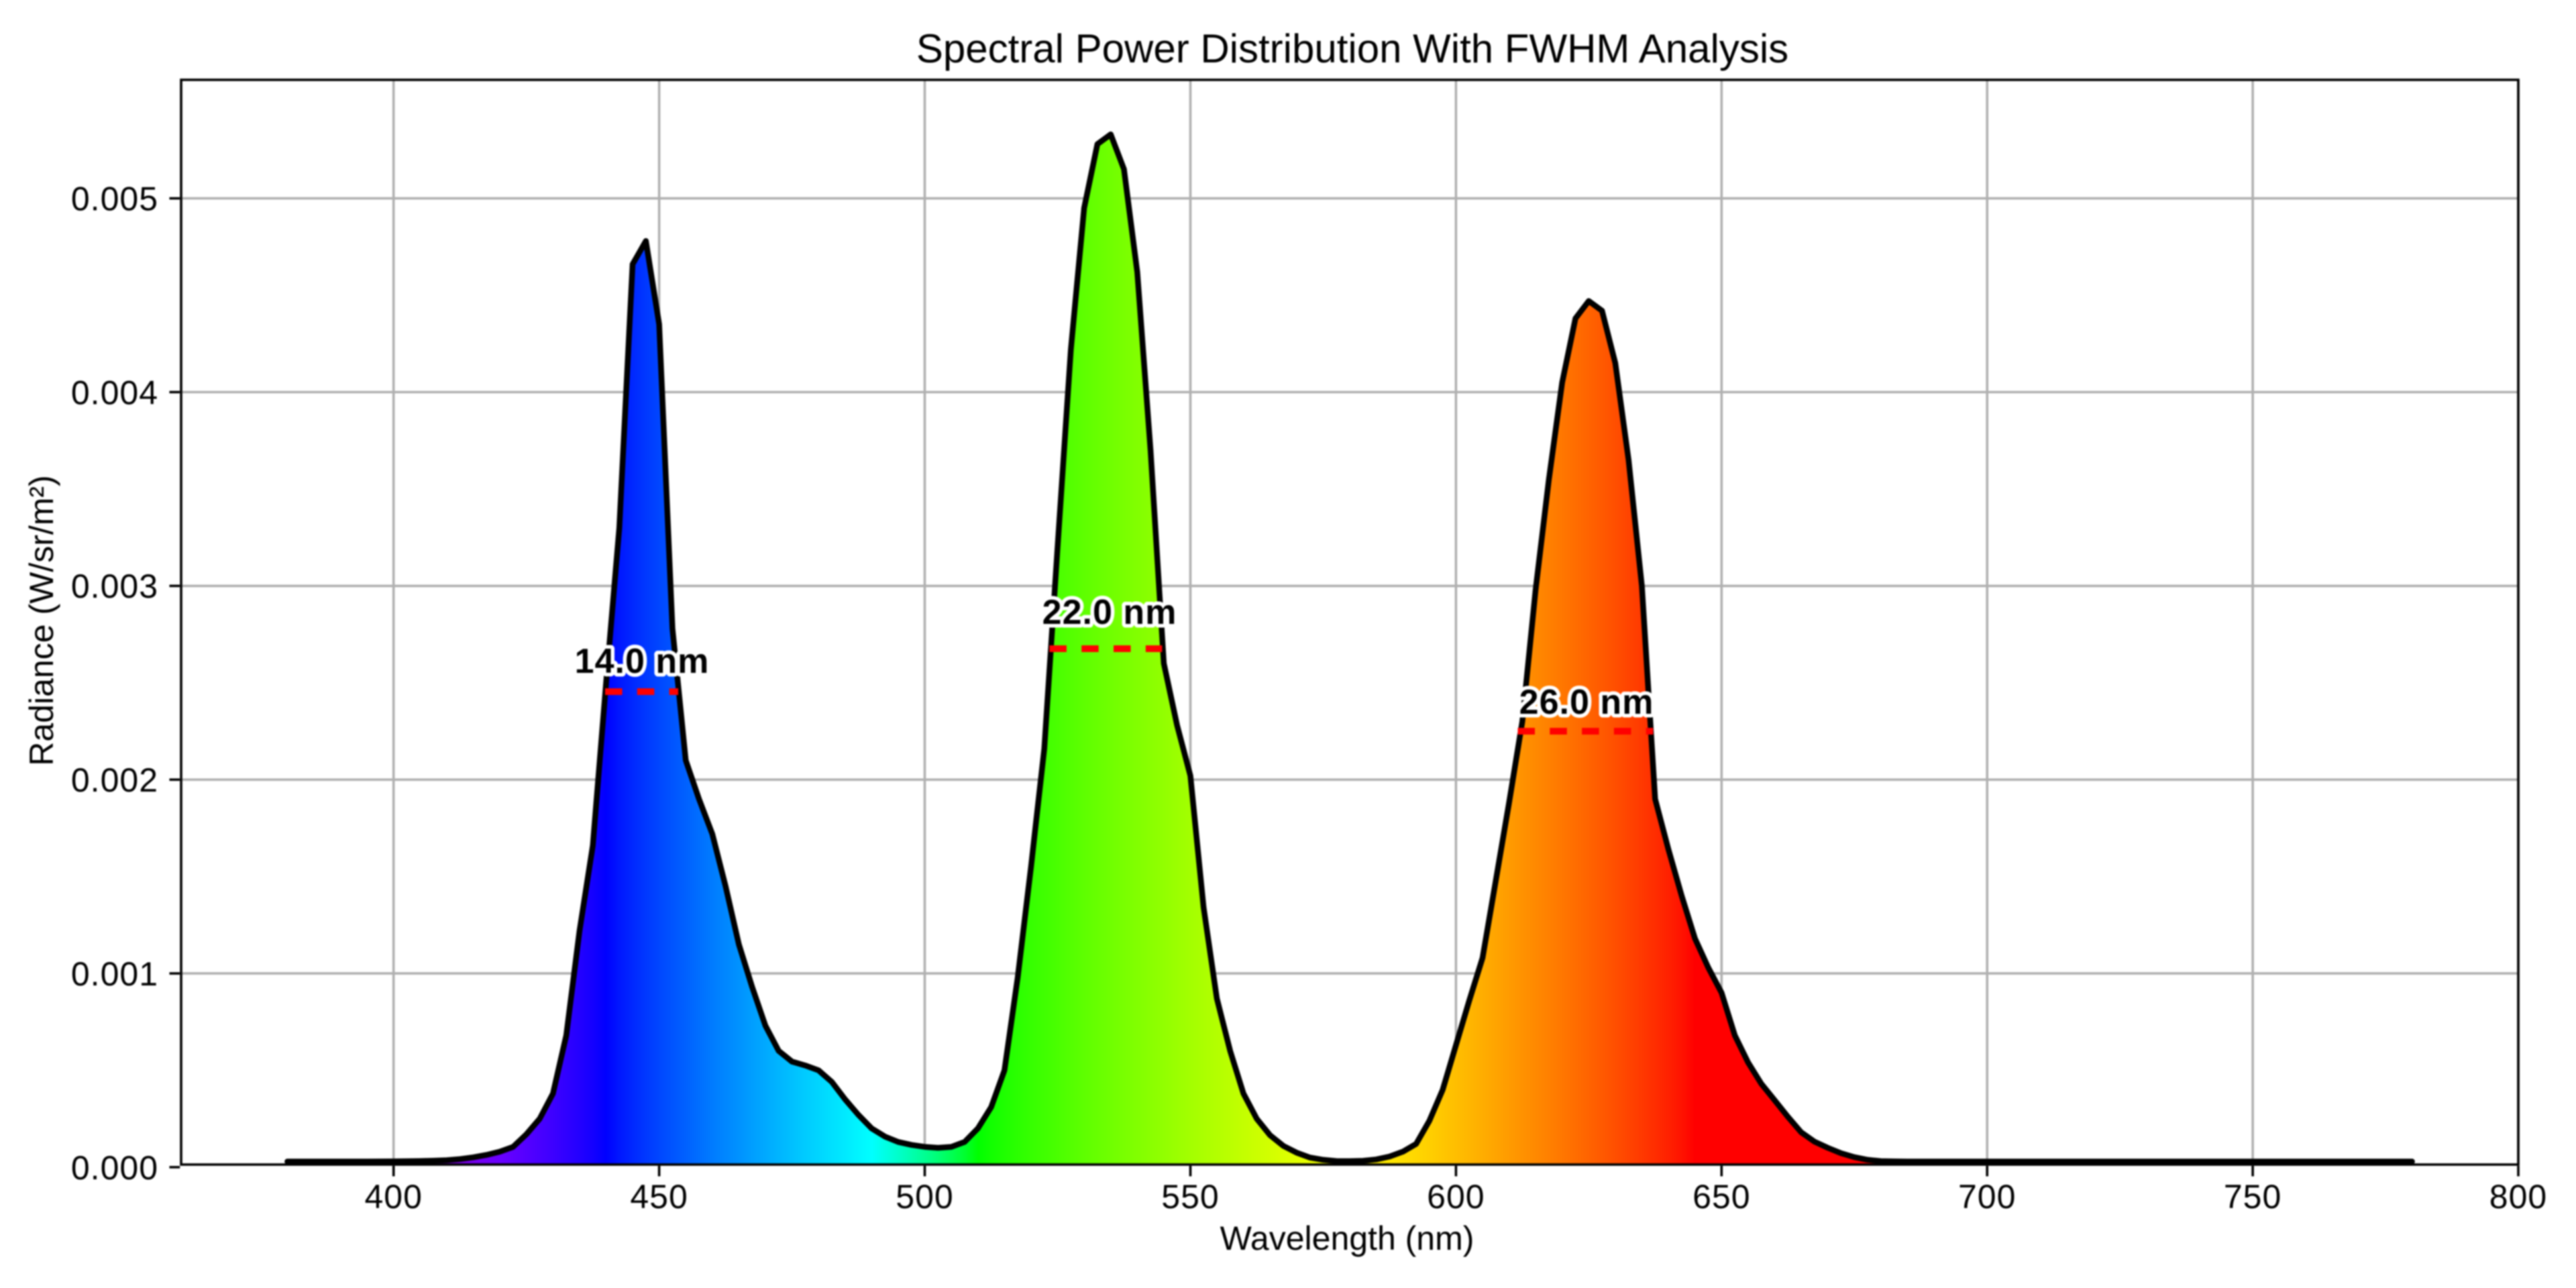 This screenshot has height=1288, width=2576. What do you see at coordinates (2253, 1197) in the screenshot?
I see `svg-text: 750` at bounding box center [2253, 1197].